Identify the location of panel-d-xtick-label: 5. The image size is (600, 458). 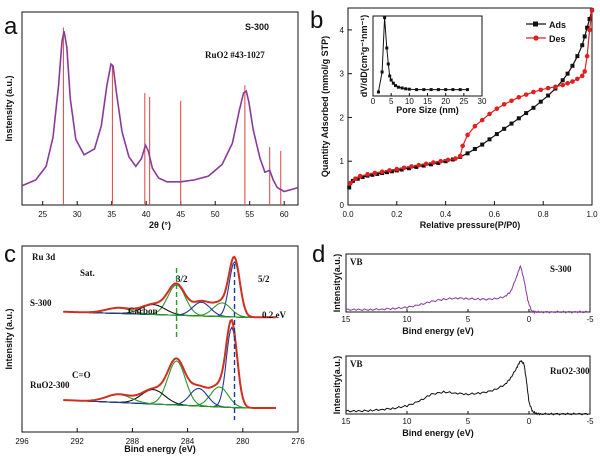
(468, 319).